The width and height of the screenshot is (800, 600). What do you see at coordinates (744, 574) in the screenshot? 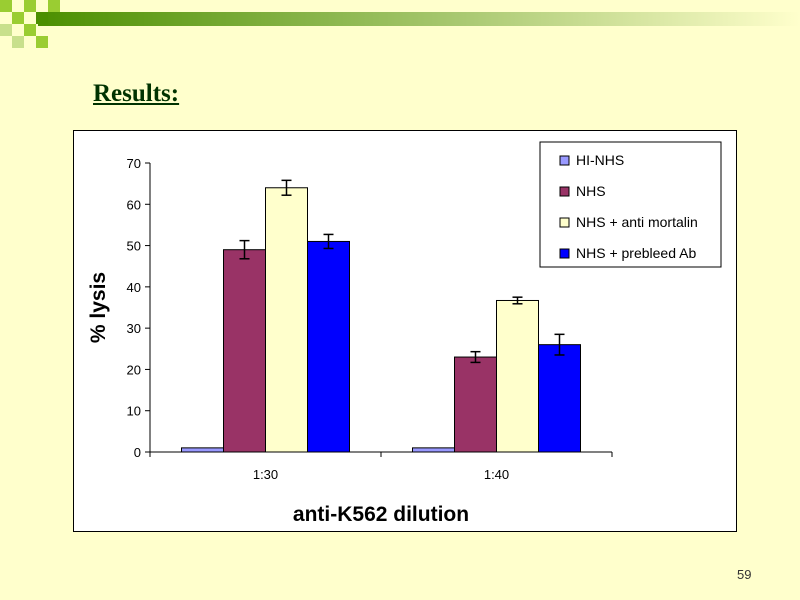
I see `slide-number: 59` at bounding box center [744, 574].